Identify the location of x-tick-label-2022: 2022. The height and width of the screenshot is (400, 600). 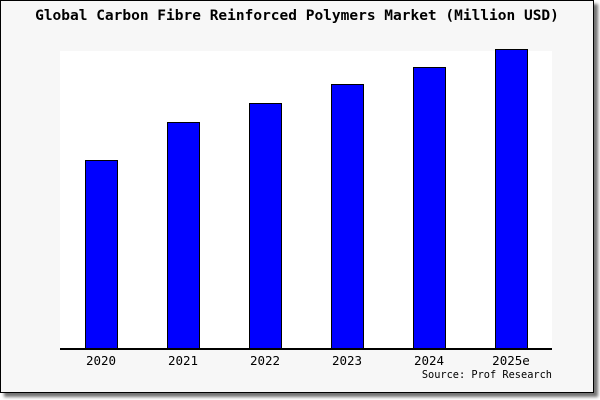
(265, 360).